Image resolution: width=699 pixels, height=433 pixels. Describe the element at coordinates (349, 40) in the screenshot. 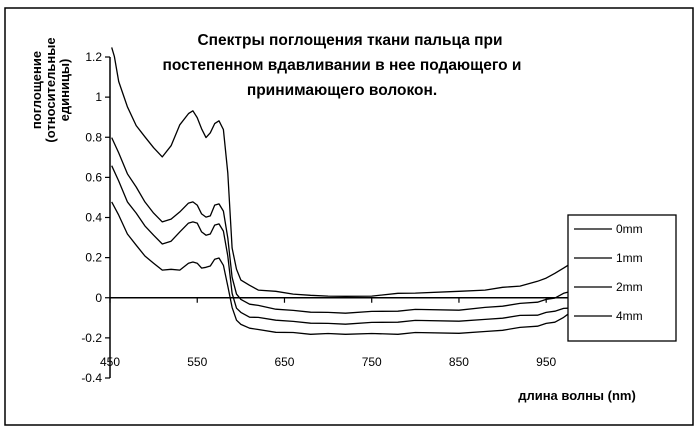

I see `chart-title-line-1: Спектры поглощения ткани пальца при` at that location.